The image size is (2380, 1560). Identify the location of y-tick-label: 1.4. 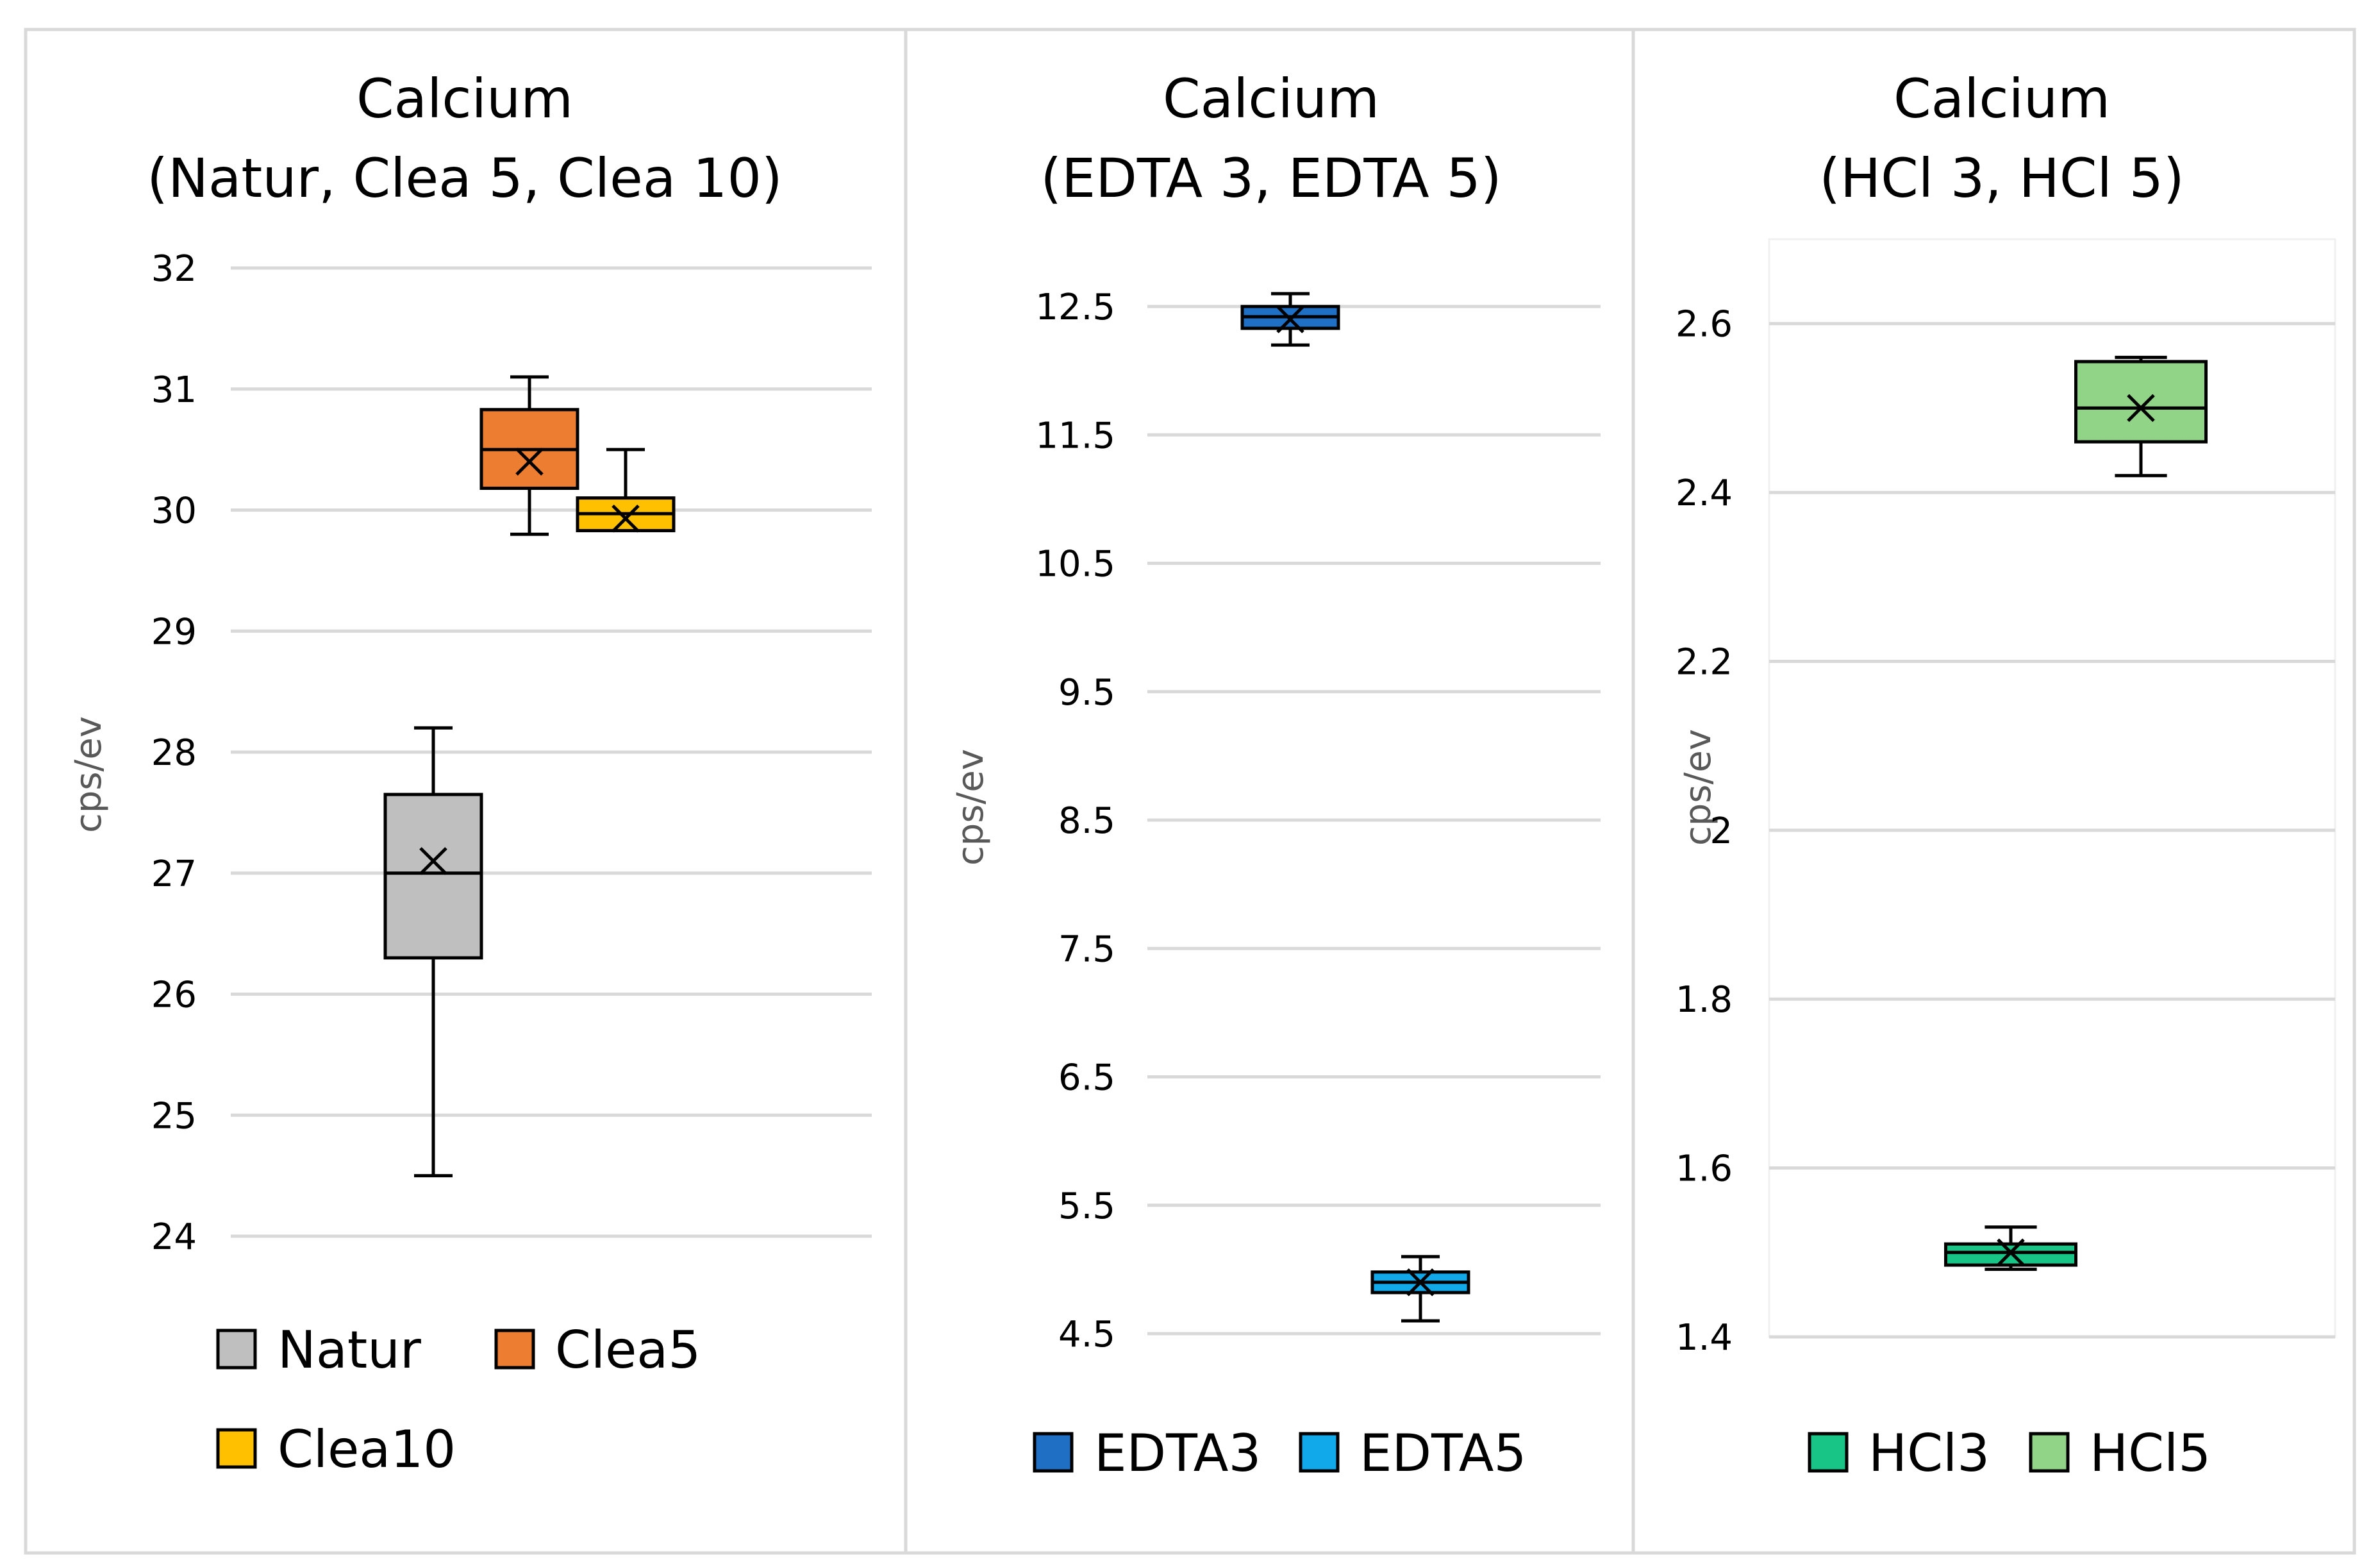
(1705, 1338).